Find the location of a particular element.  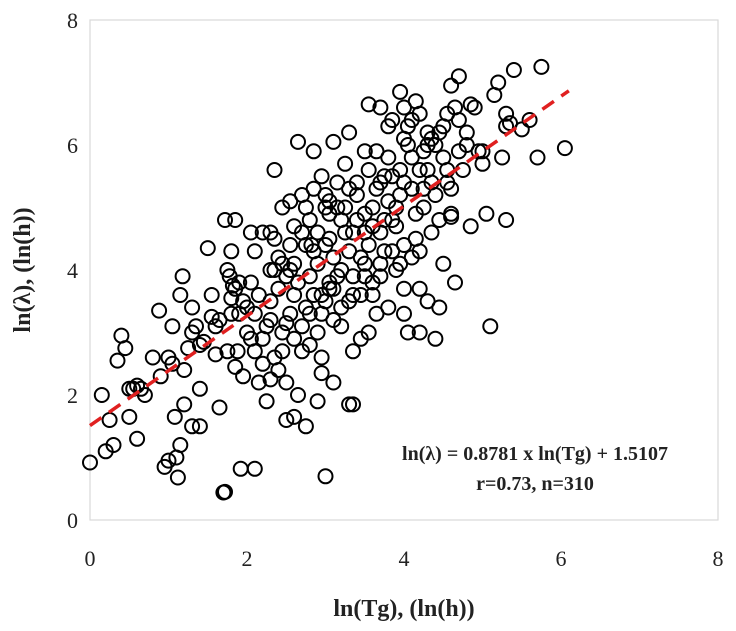

regression-equation: ln(λ) = 0.8781 x ln(Tg) + 1.5107 is located at coordinates (535, 454).